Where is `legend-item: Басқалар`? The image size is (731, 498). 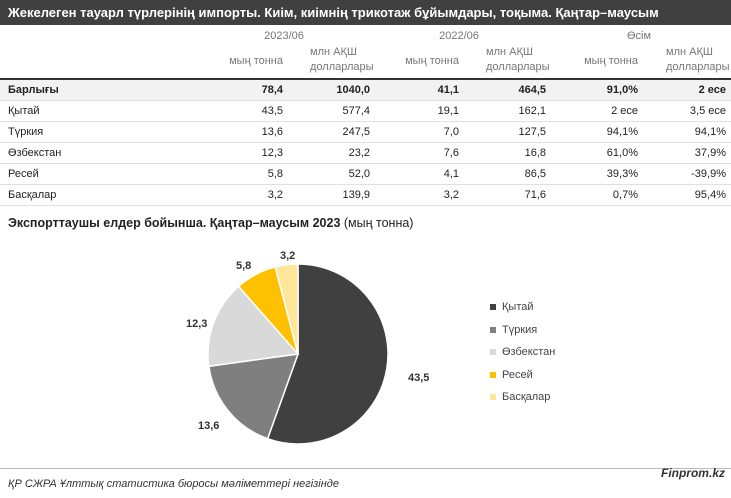 legend-item: Басқалар is located at coordinates (522, 401).